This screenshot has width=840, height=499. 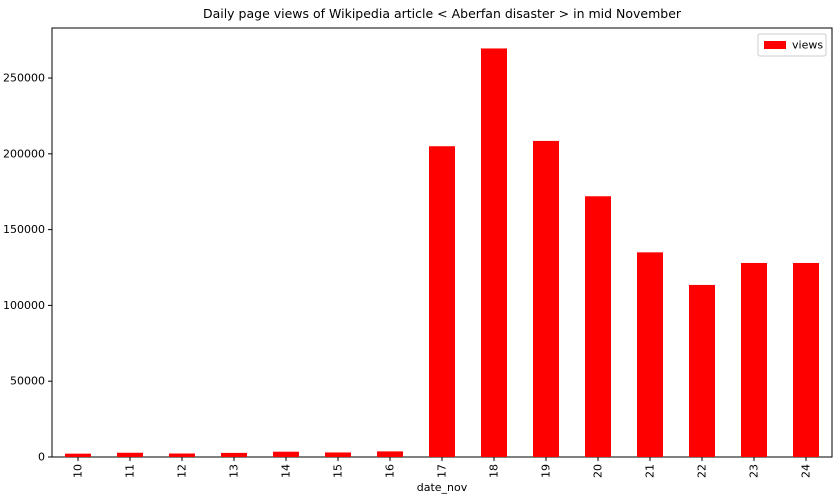 I want to click on x-tick-label-23: 23, so click(x=754, y=471).